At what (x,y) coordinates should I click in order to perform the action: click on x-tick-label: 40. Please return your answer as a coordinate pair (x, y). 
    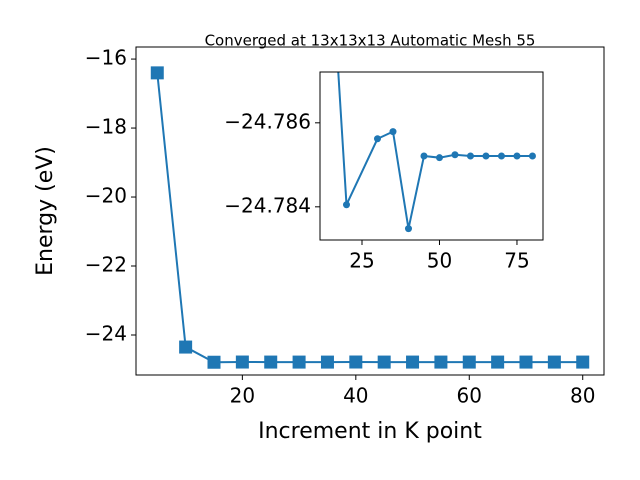
    Looking at the image, I should click on (355, 396).